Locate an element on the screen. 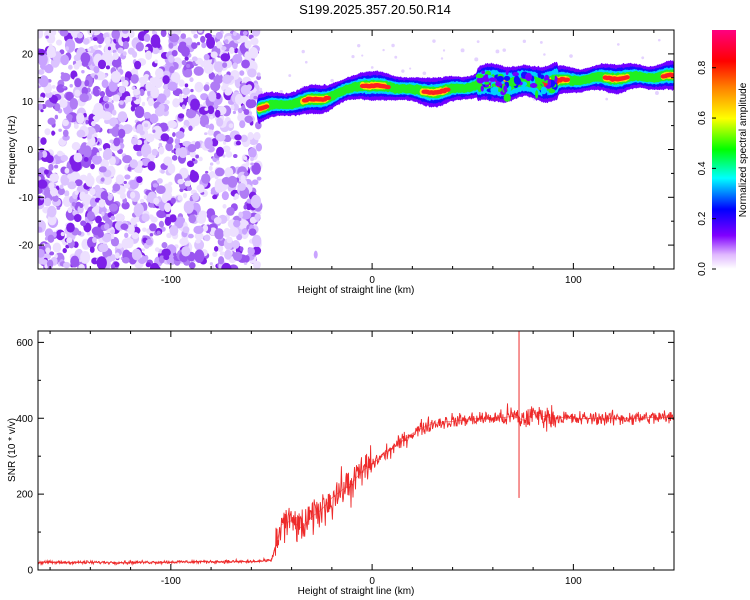 This screenshot has width=750, height=600. spectrogram-signal-track is located at coordinates (465, 92).